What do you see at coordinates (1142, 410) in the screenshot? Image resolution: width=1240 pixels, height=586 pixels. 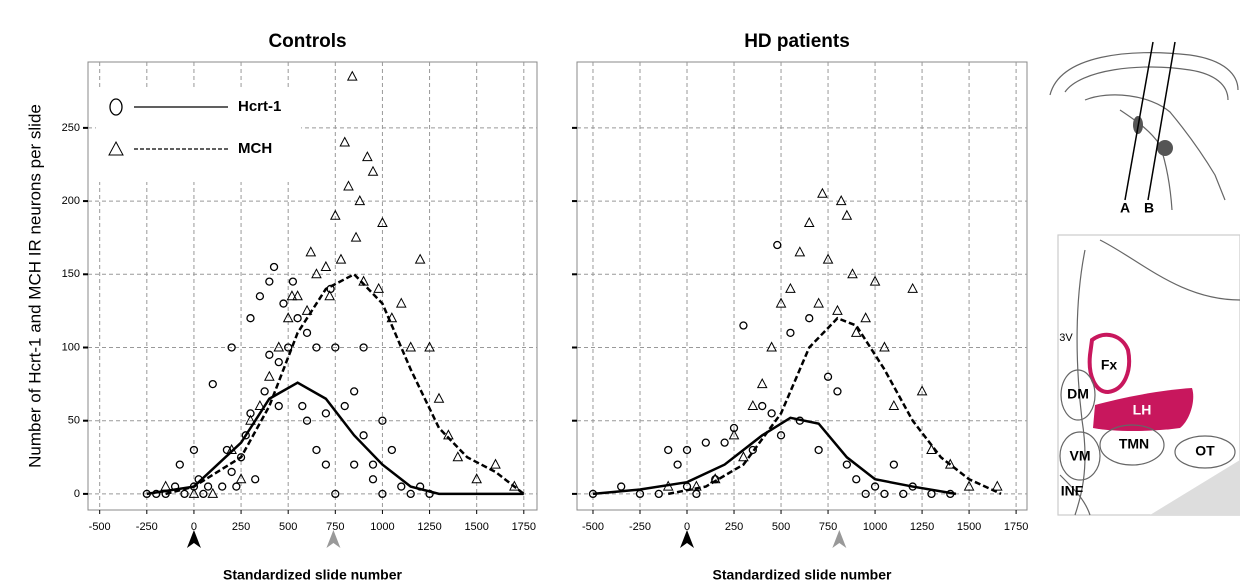 I see `diagram-label: LH` at bounding box center [1142, 410].